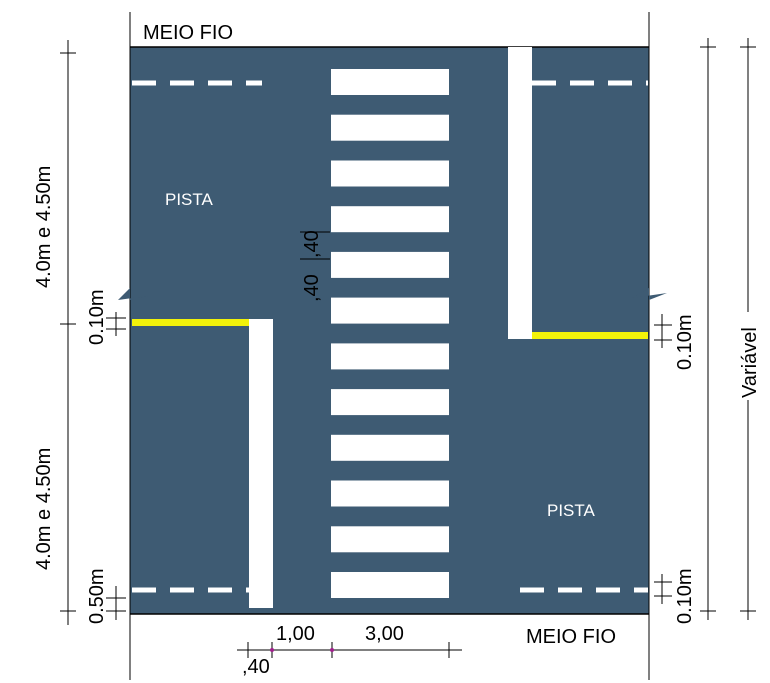 This screenshot has height=683, width=770. What do you see at coordinates (295, 634) in the screenshot?
I see `dim-label-bottom-gap: 1,00` at bounding box center [295, 634].